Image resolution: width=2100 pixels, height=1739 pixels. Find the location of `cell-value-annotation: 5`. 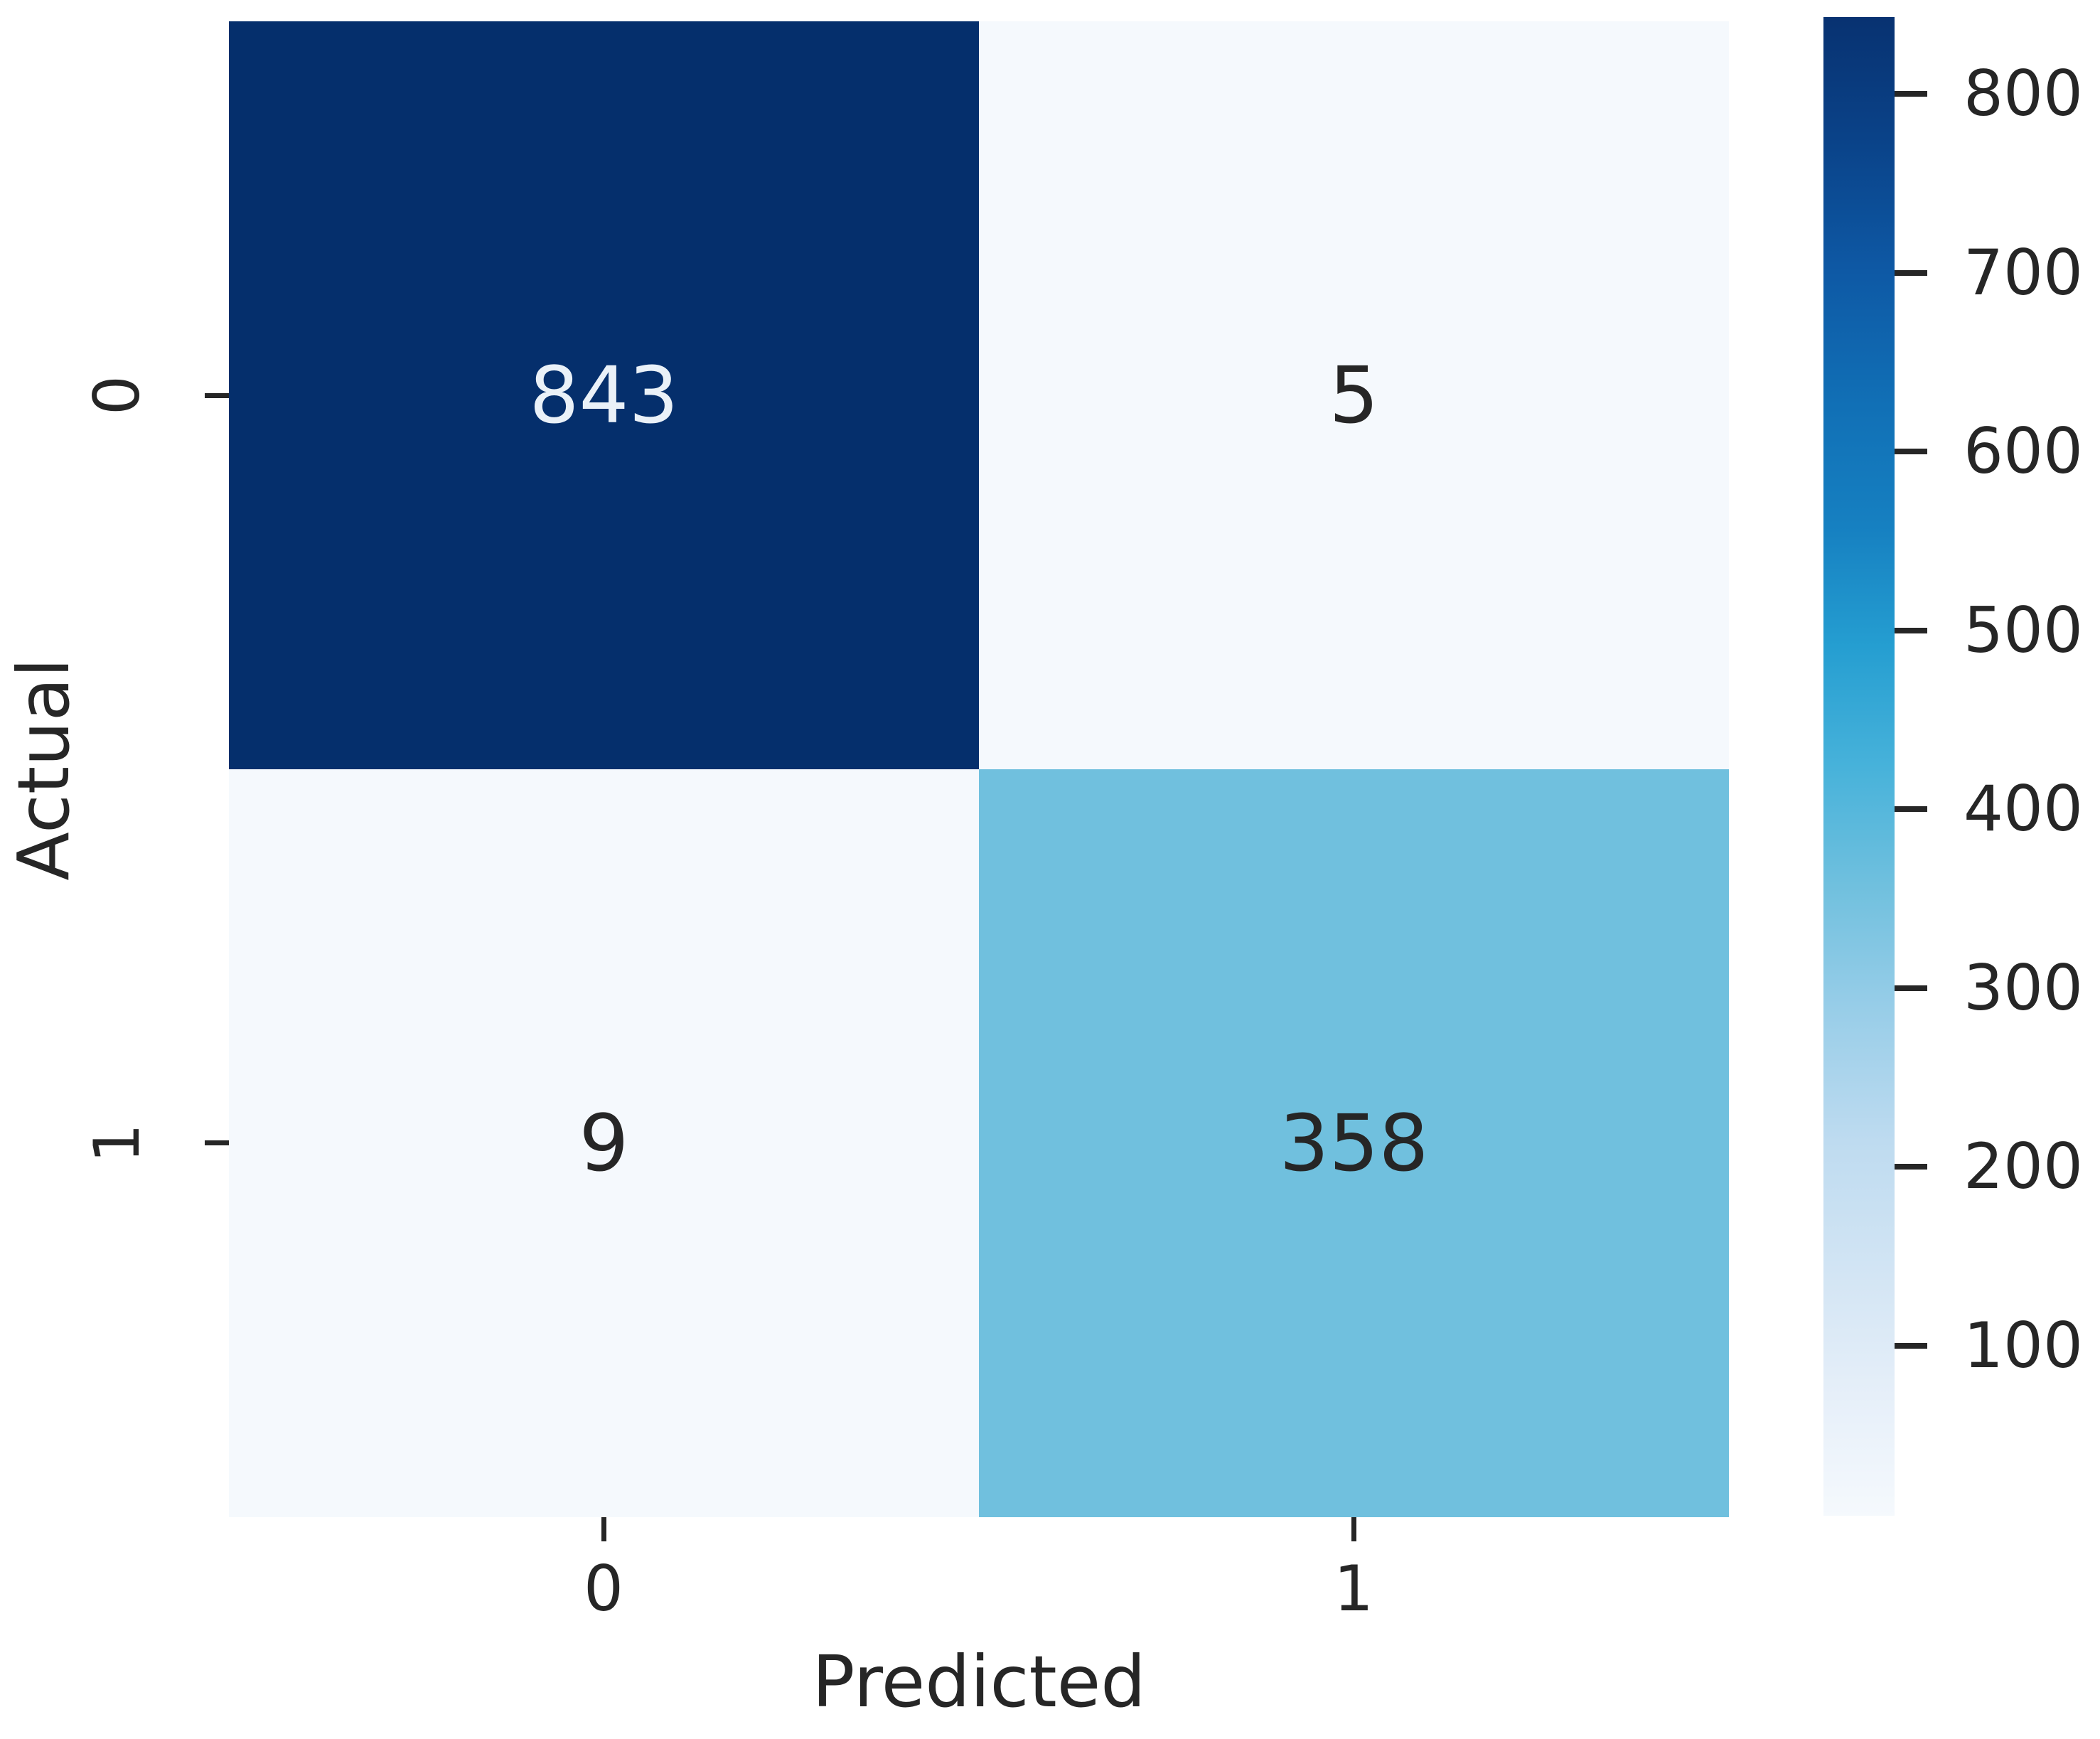

cell-value-annotation: 5 is located at coordinates (1354, 395).